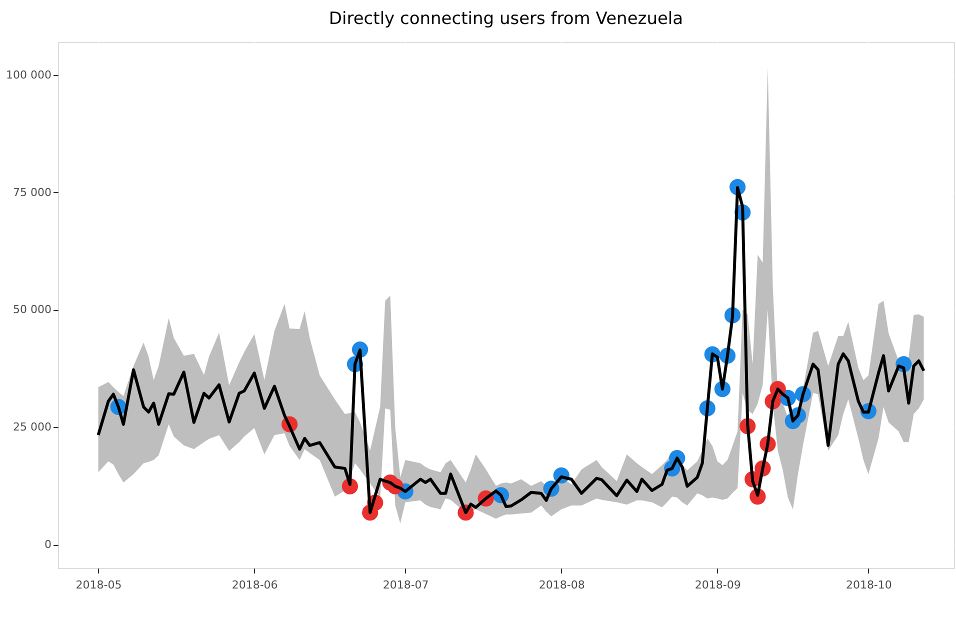 This screenshot has height=620, width=956. Describe the element at coordinates (48, 545) in the screenshot. I see `y-tick-label: 0` at that location.